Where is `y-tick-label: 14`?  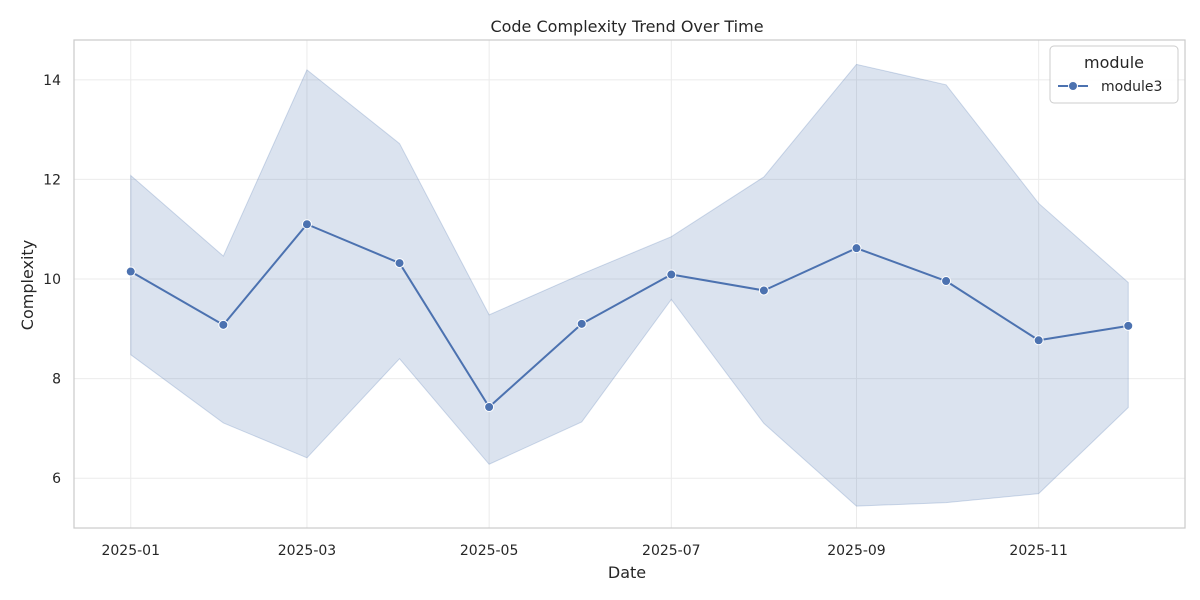 y-tick-label: 14 is located at coordinates (52, 81).